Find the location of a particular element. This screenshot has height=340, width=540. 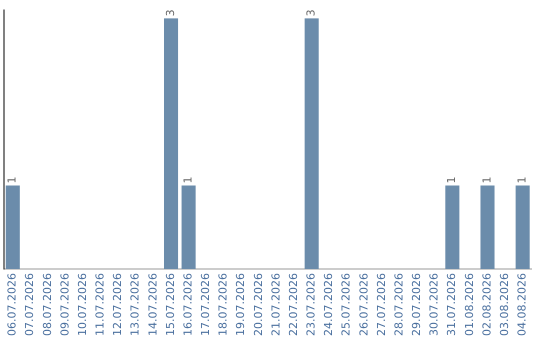

x-tick-label: 01.08.2026 is located at coordinates (469, 304).